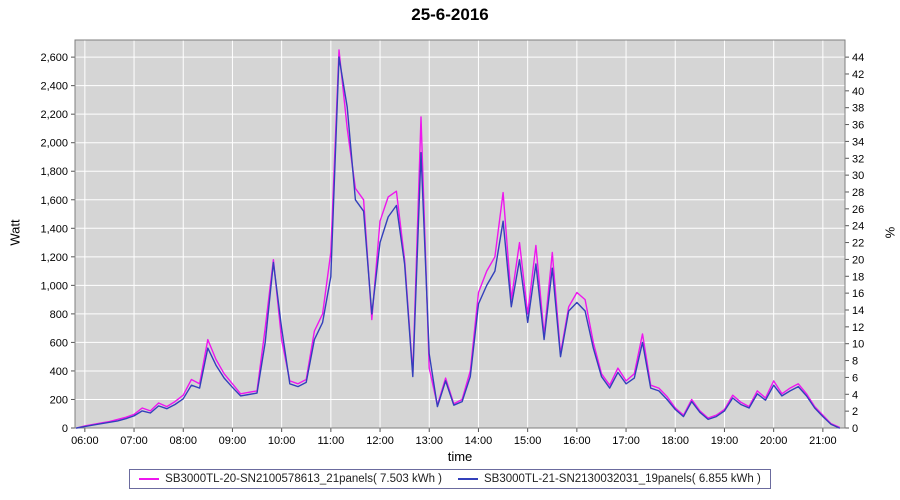  Describe the element at coordinates (858, 109) in the screenshot. I see `svg-text: 38` at that location.